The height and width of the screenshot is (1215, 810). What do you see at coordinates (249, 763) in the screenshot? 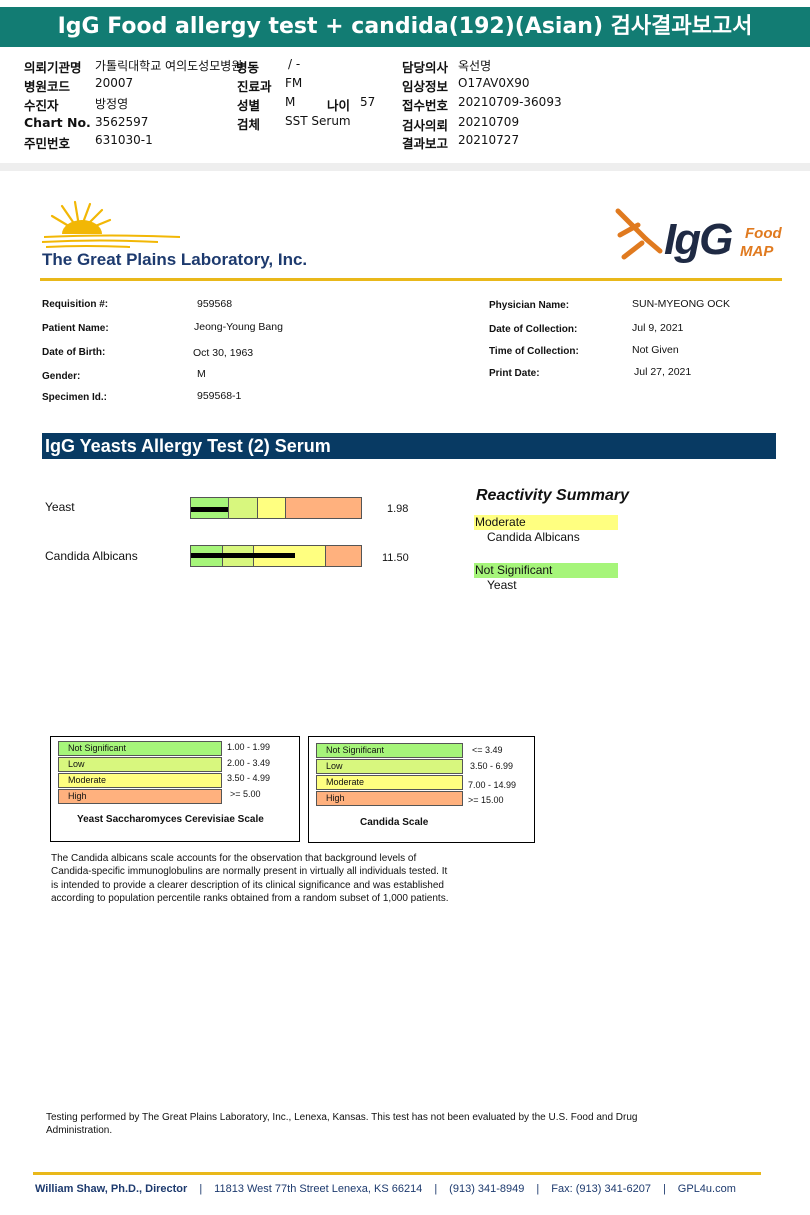
I see `yeast-range-low: 2.00 - 3.49` at bounding box center [249, 763].